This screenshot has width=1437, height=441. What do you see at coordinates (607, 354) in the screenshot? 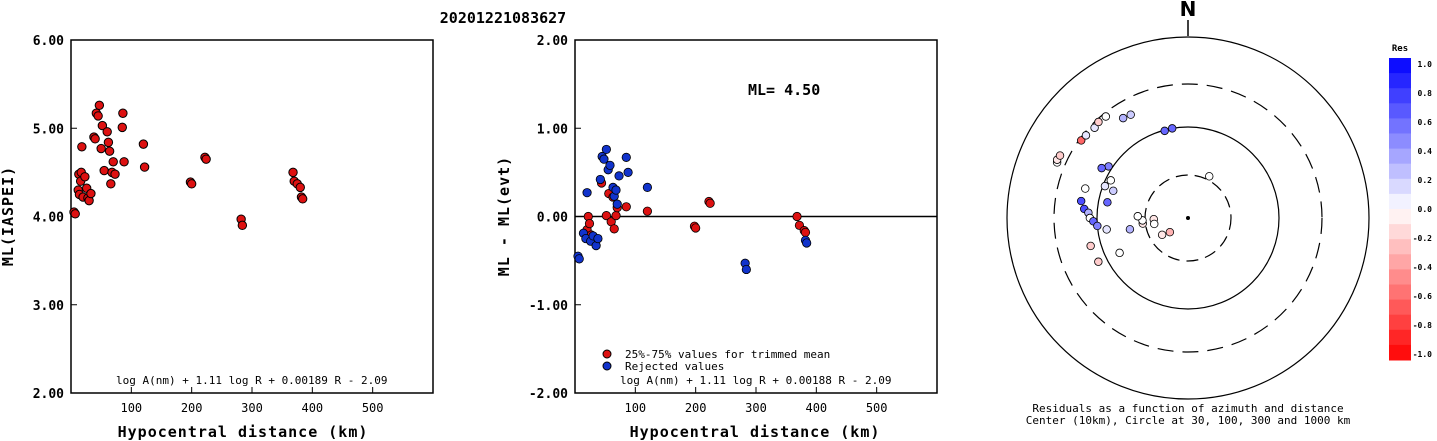
I see `legend-marker-trimmed` at bounding box center [607, 354].